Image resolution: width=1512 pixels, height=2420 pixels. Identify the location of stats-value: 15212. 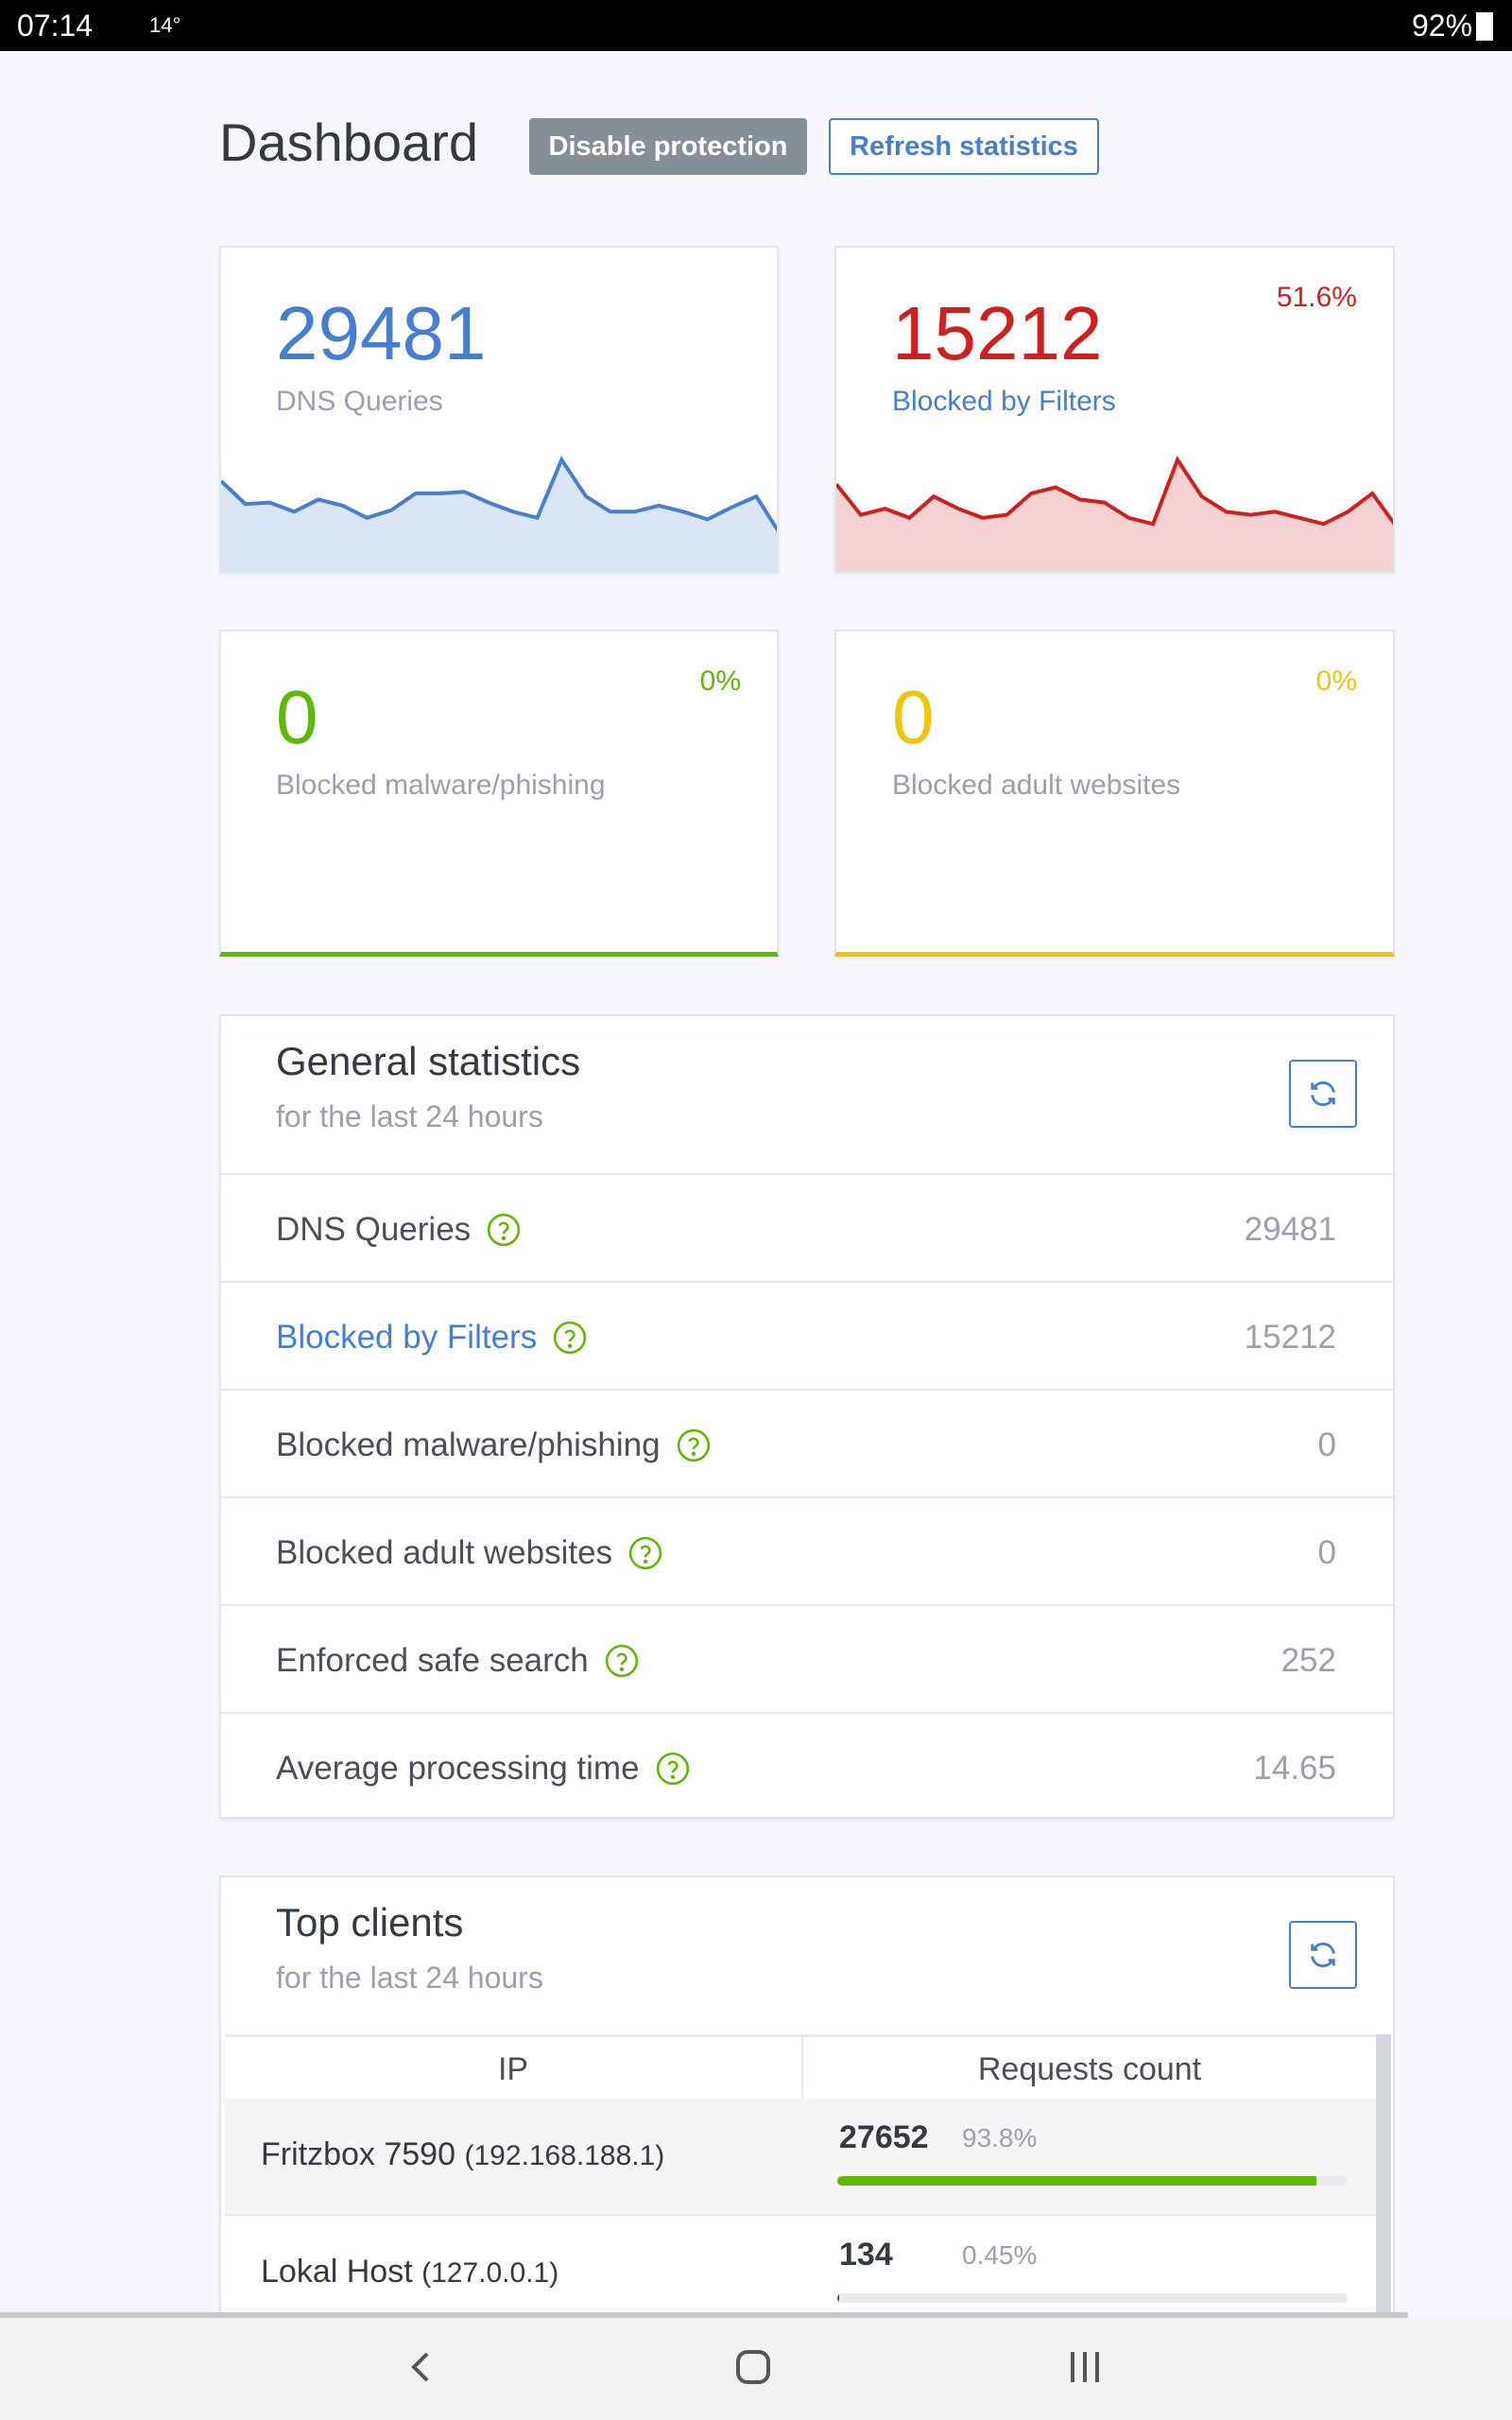
(1290, 1338).